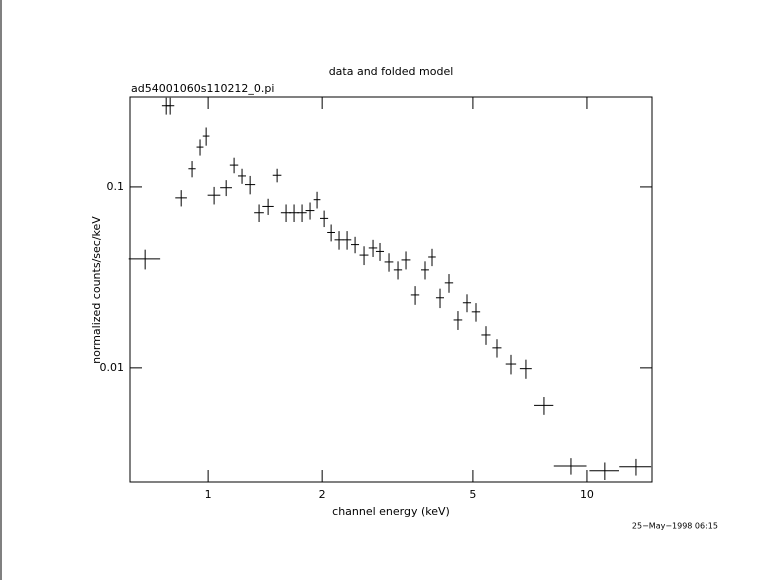 This screenshot has width=781, height=580. I want to click on x-tick-label: 10, so click(587, 494).